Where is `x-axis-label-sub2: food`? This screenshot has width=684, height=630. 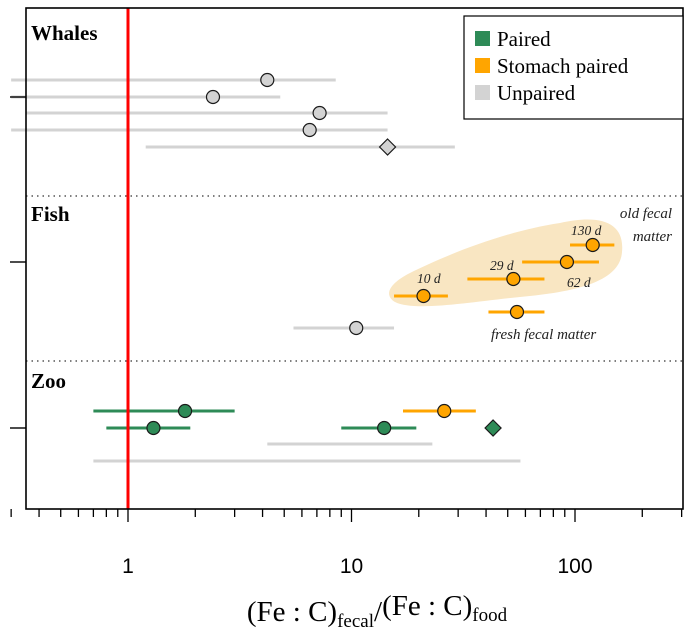
x-axis-label-sub2: food is located at coordinates (489, 615).